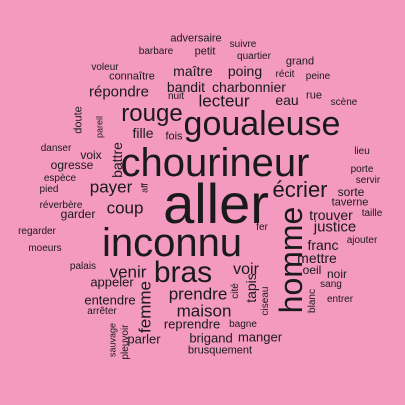 The height and width of the screenshot is (405, 405). I want to click on word-58: danser, so click(56, 148).